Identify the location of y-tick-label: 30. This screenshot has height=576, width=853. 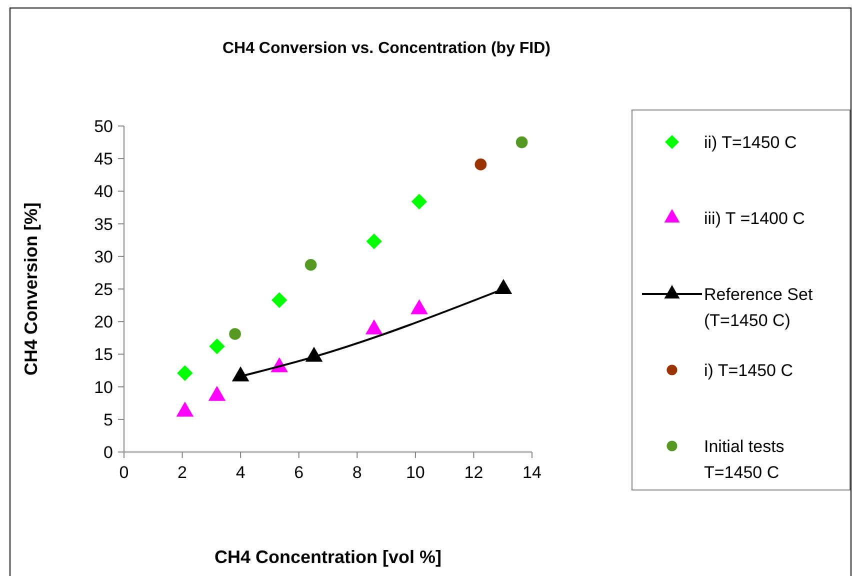
(103, 256).